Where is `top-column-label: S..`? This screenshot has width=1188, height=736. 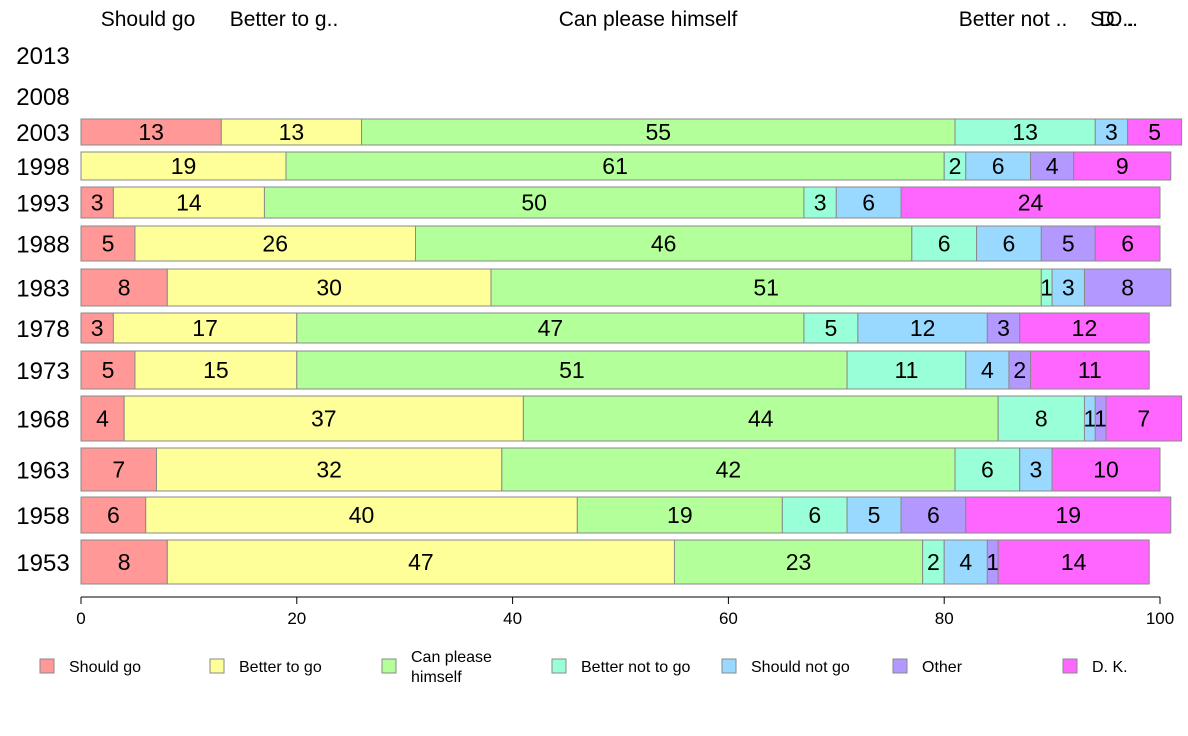
top-column-label: S.. is located at coordinates (1103, 19).